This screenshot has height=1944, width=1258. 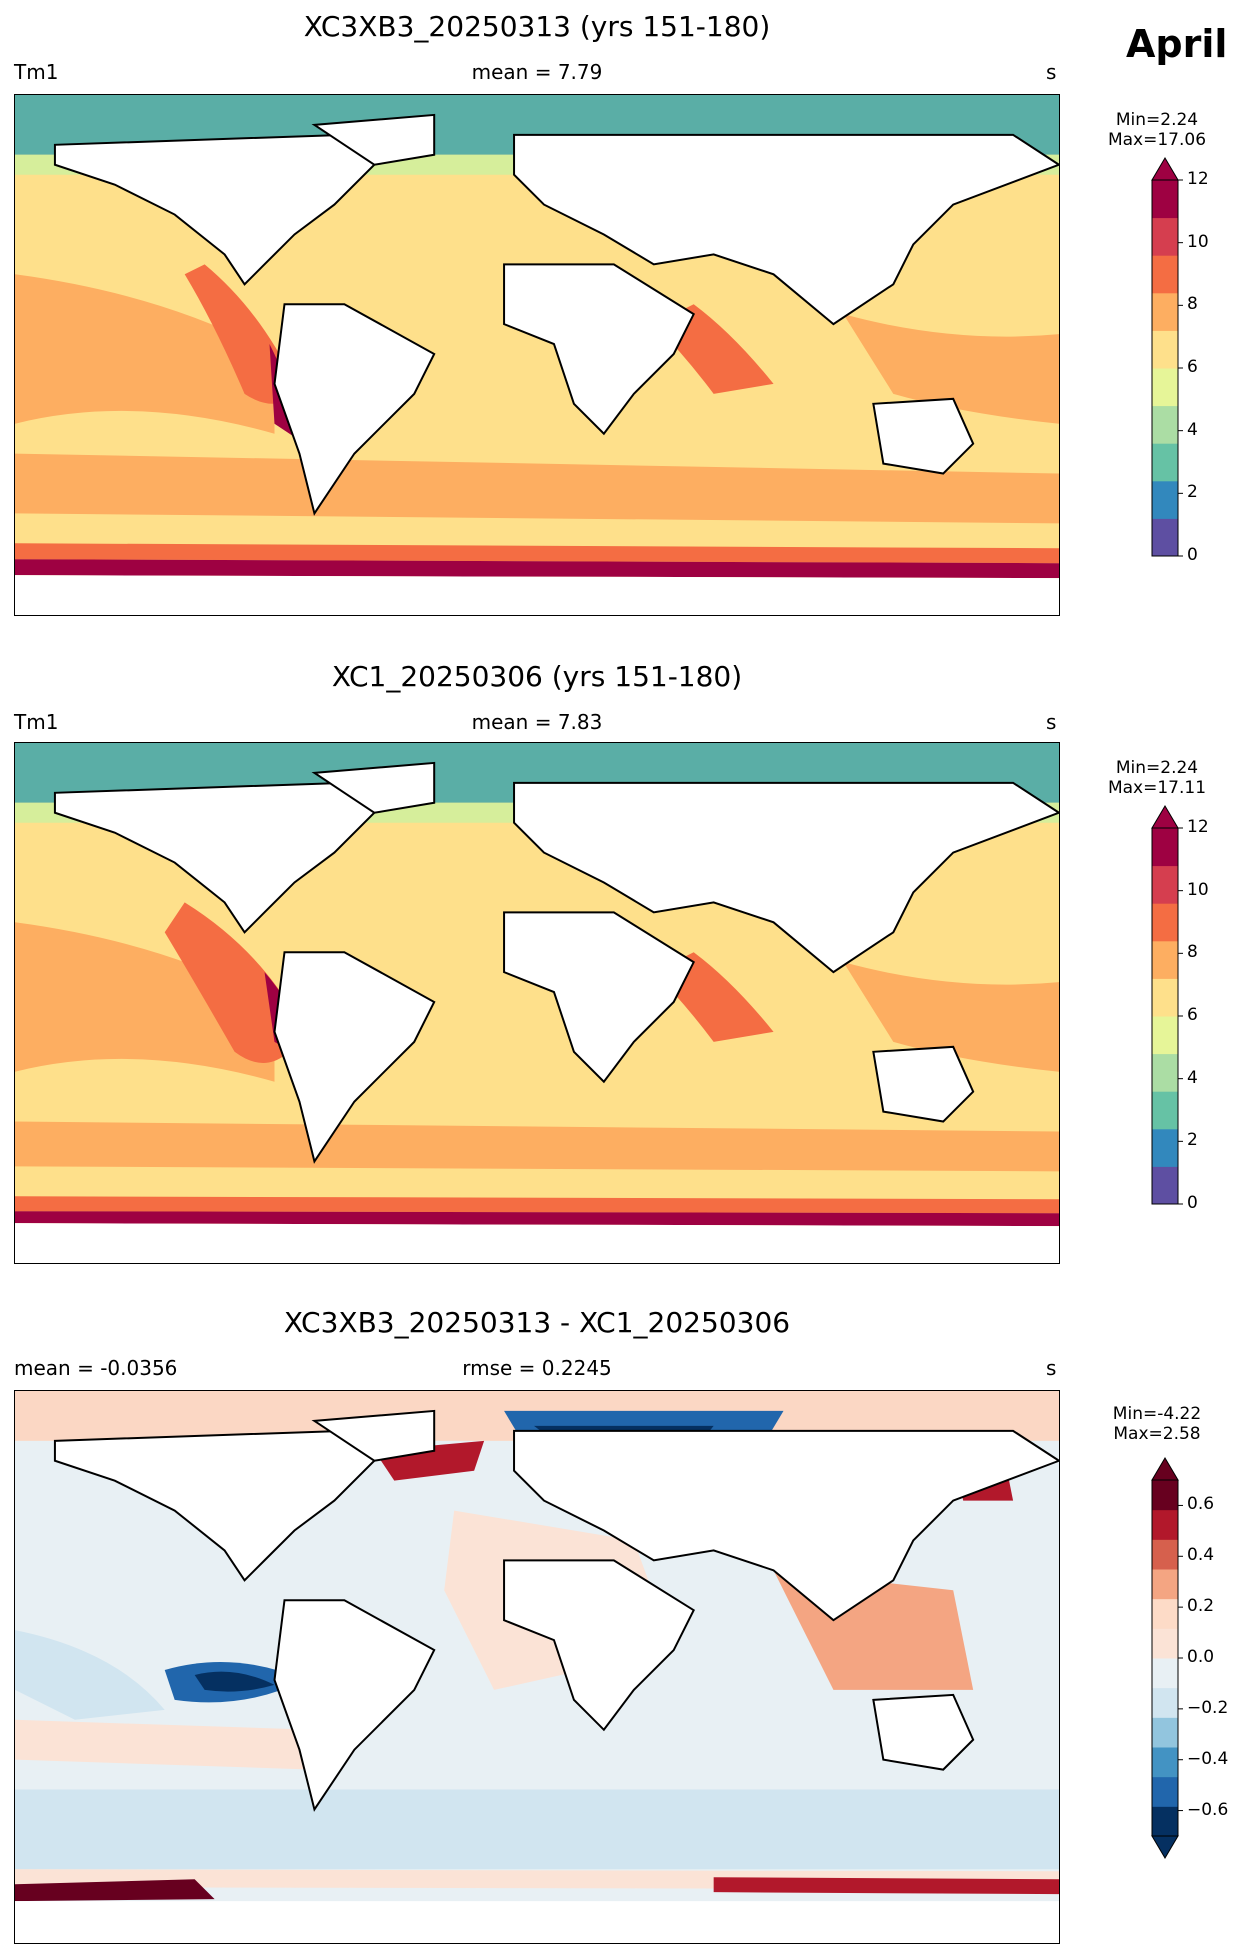 I want to click on panel2-variable-label: Tm1, so click(x=36, y=722).